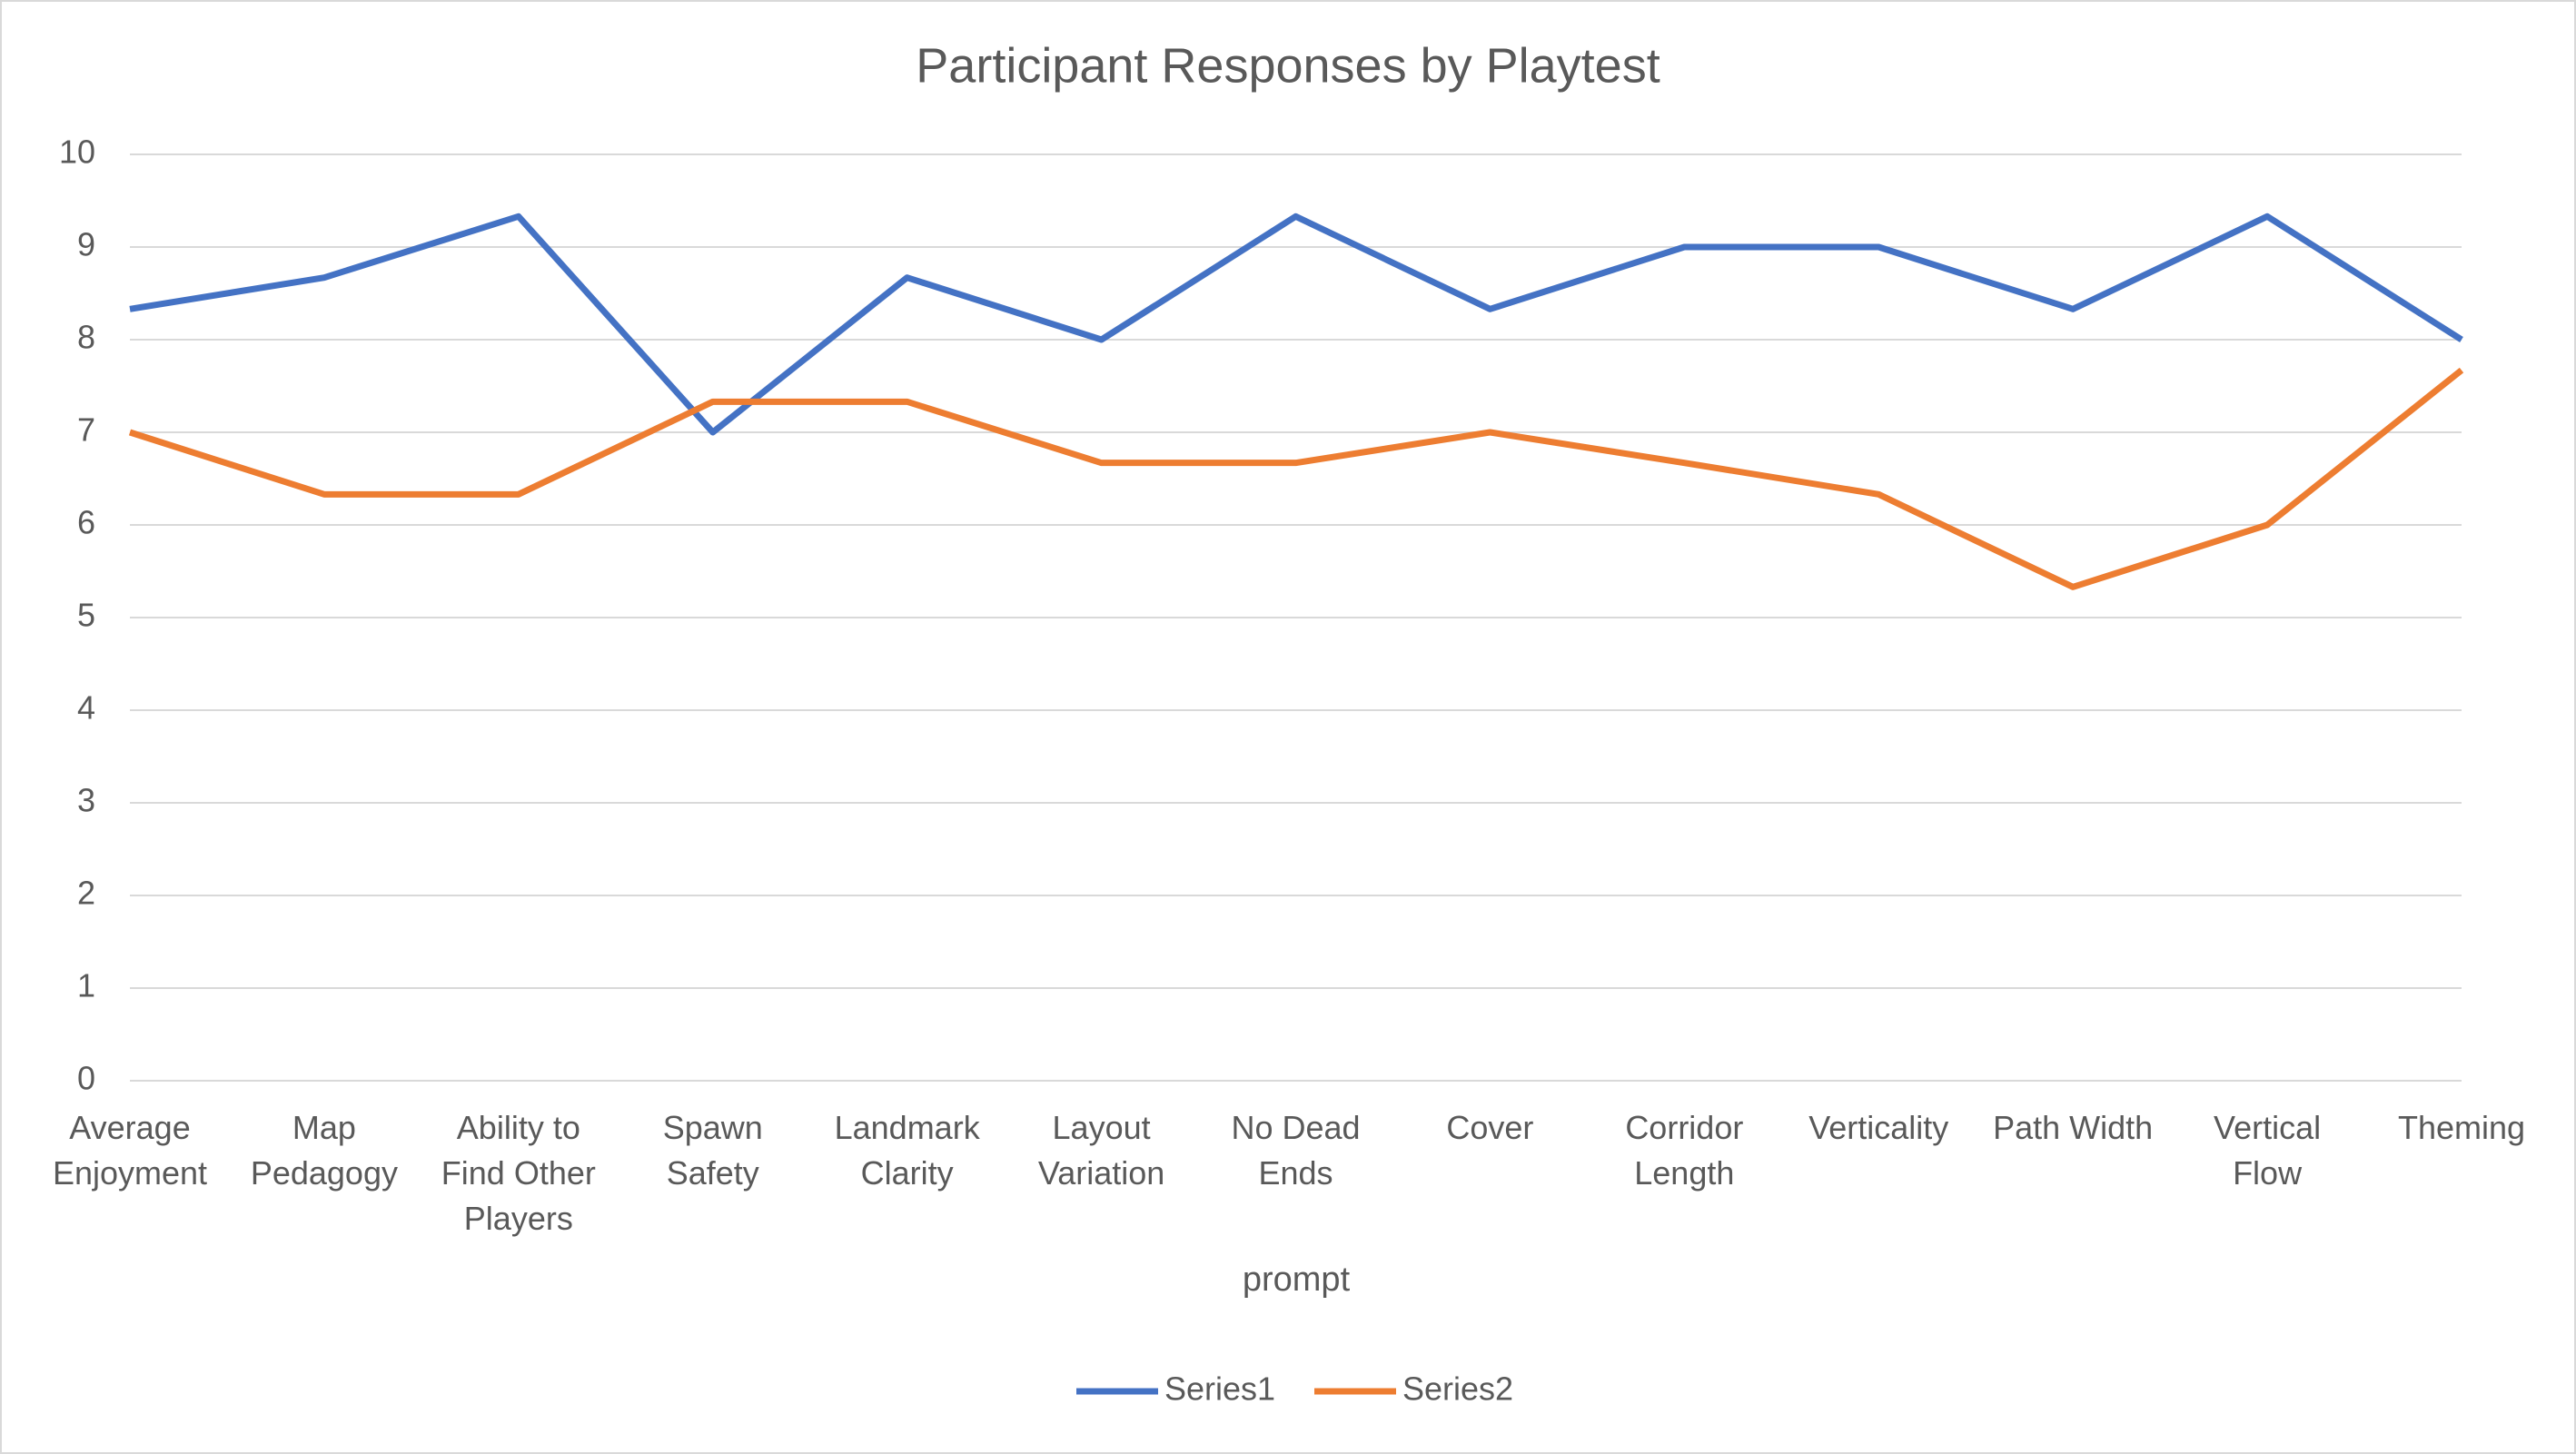 The width and height of the screenshot is (2576, 1454). I want to click on legend-label: Series1, so click(1219, 1389).